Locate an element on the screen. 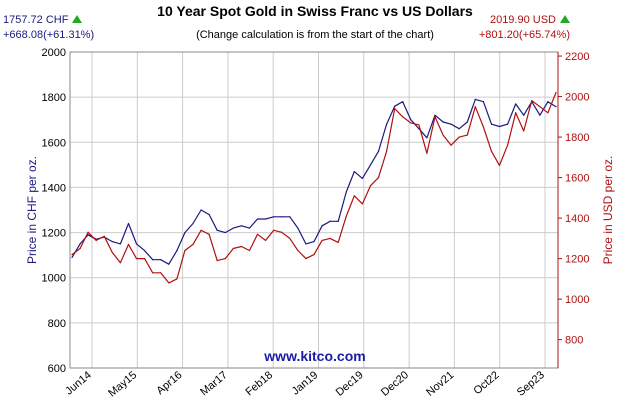  y-left-tick-label: 1200 is located at coordinates (54, 234).